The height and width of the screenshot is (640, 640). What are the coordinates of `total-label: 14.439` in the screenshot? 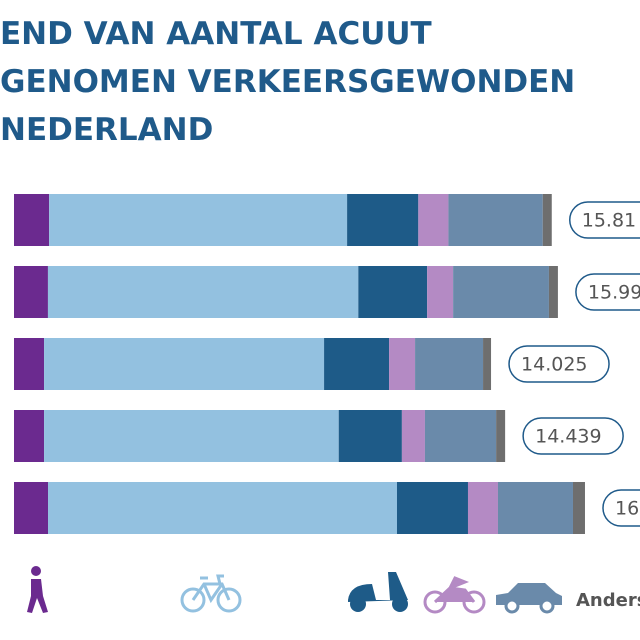 It's located at (568, 437).